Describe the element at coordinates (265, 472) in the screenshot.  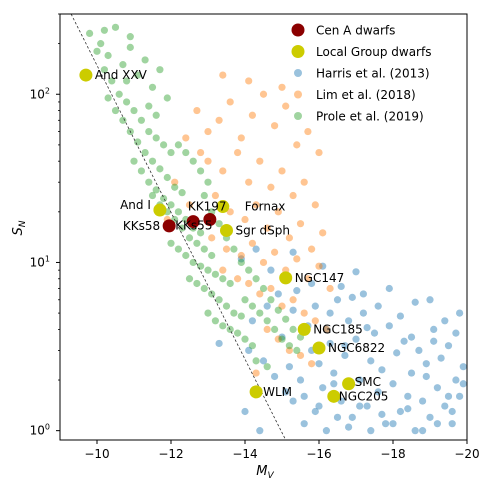
I see `x-axis-title: MV` at that location.